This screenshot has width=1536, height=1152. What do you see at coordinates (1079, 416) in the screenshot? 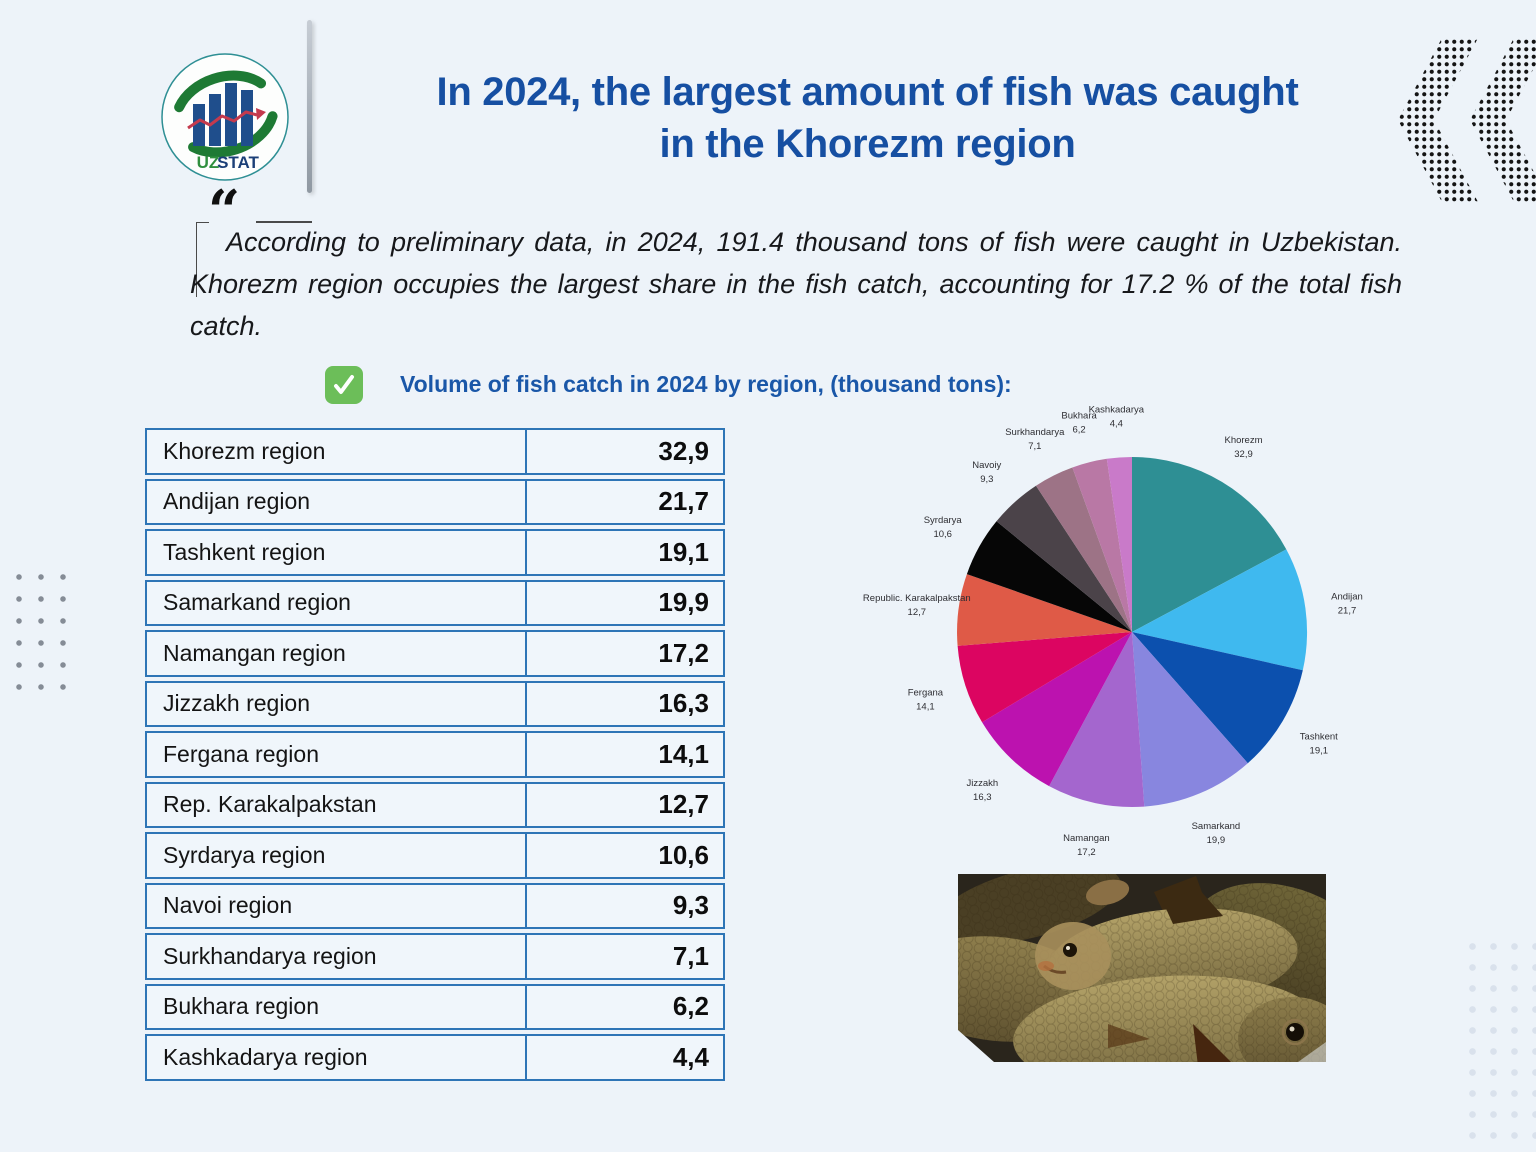
I see `pie-label-name: Bukhara` at bounding box center [1079, 416].